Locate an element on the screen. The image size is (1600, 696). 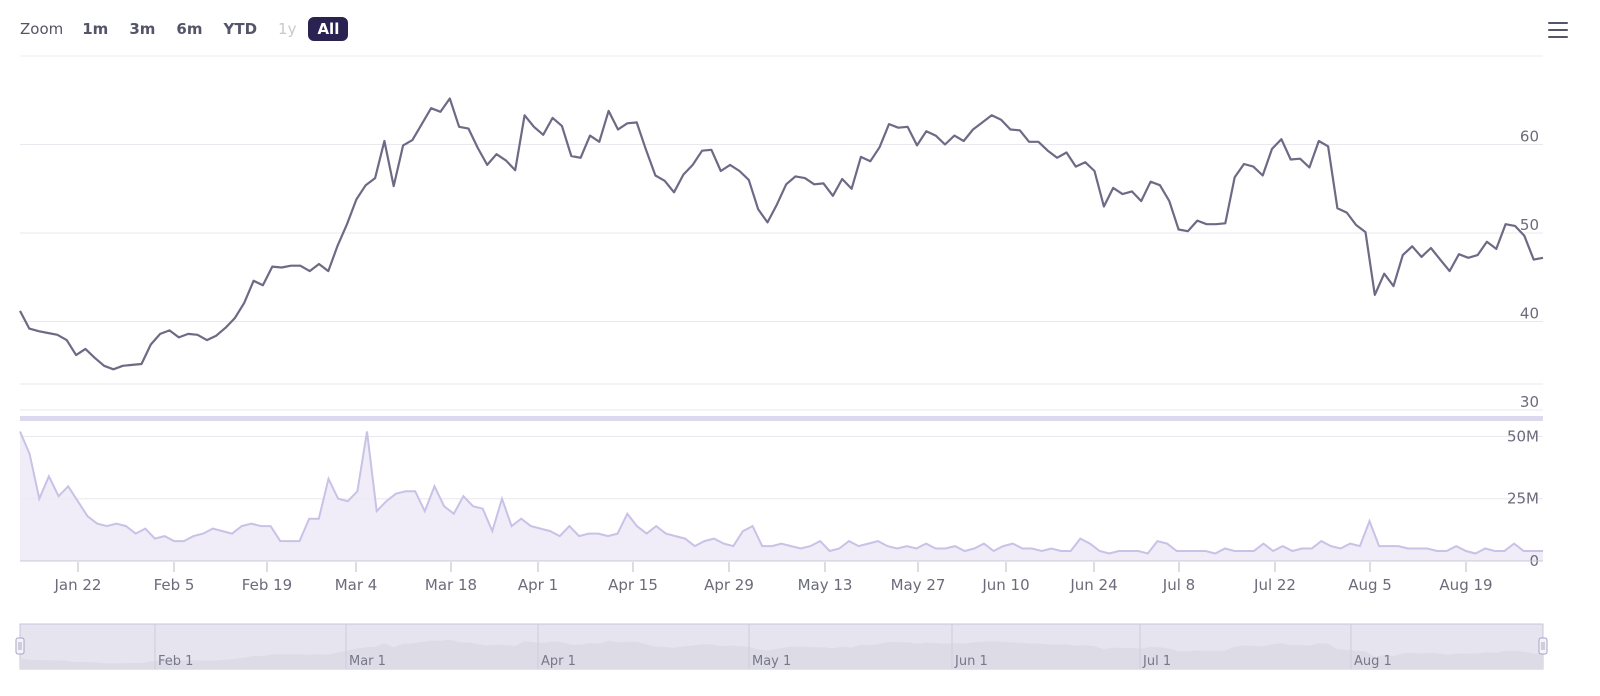
navigator-tick-label: Apr 1 is located at coordinates (558, 661).